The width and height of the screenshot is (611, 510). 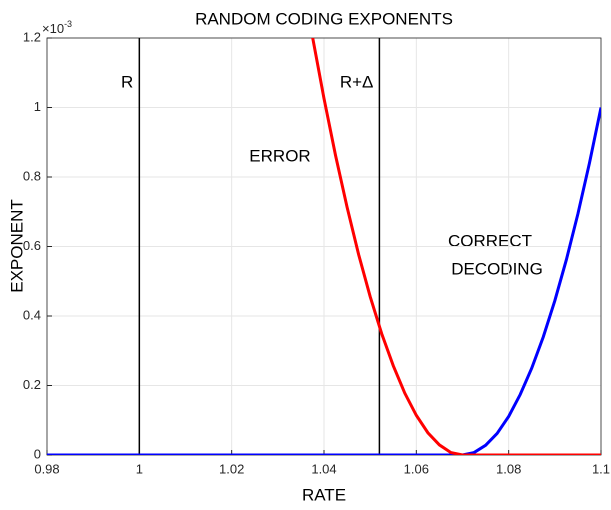 I want to click on x-tick-label: 0.98, so click(x=46, y=468).